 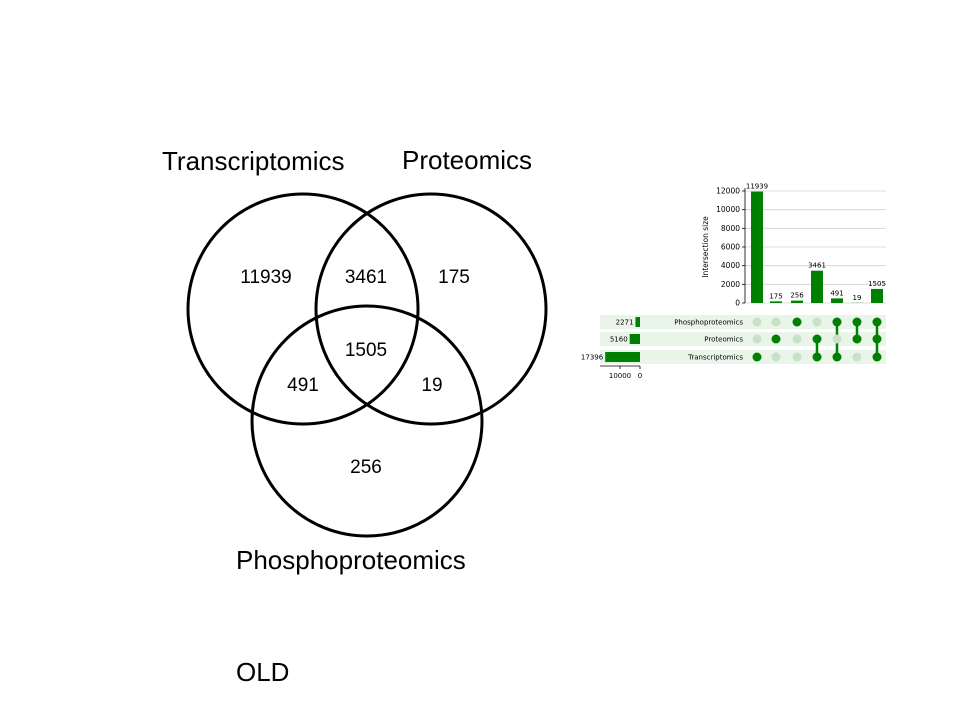 What do you see at coordinates (619, 340) in the screenshot?
I see `upset-setsize-label: 5160` at bounding box center [619, 340].